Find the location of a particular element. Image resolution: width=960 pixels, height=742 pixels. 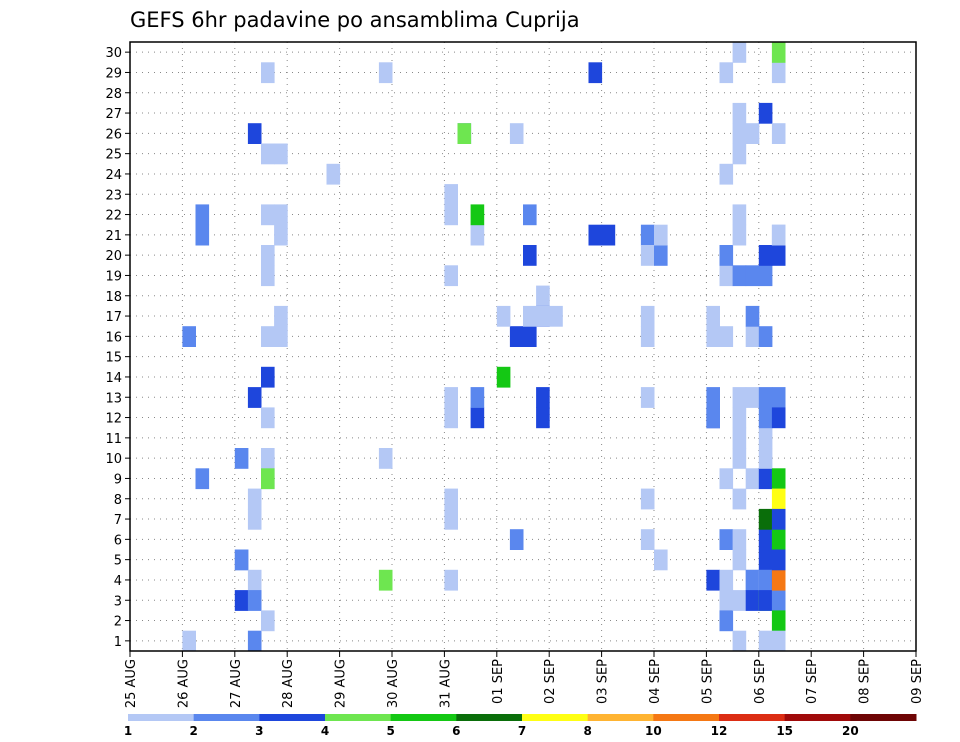

colorbar-label: 15 is located at coordinates (784, 731).